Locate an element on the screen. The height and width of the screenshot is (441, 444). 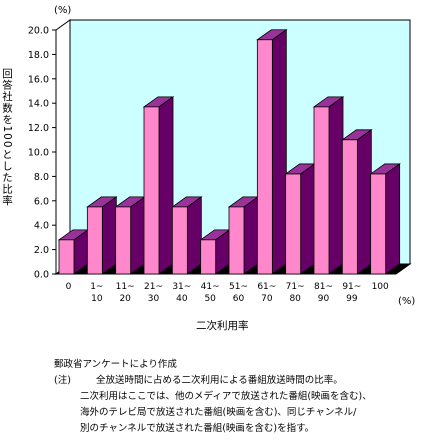
x-tick-label: 70 is located at coordinates (267, 299).